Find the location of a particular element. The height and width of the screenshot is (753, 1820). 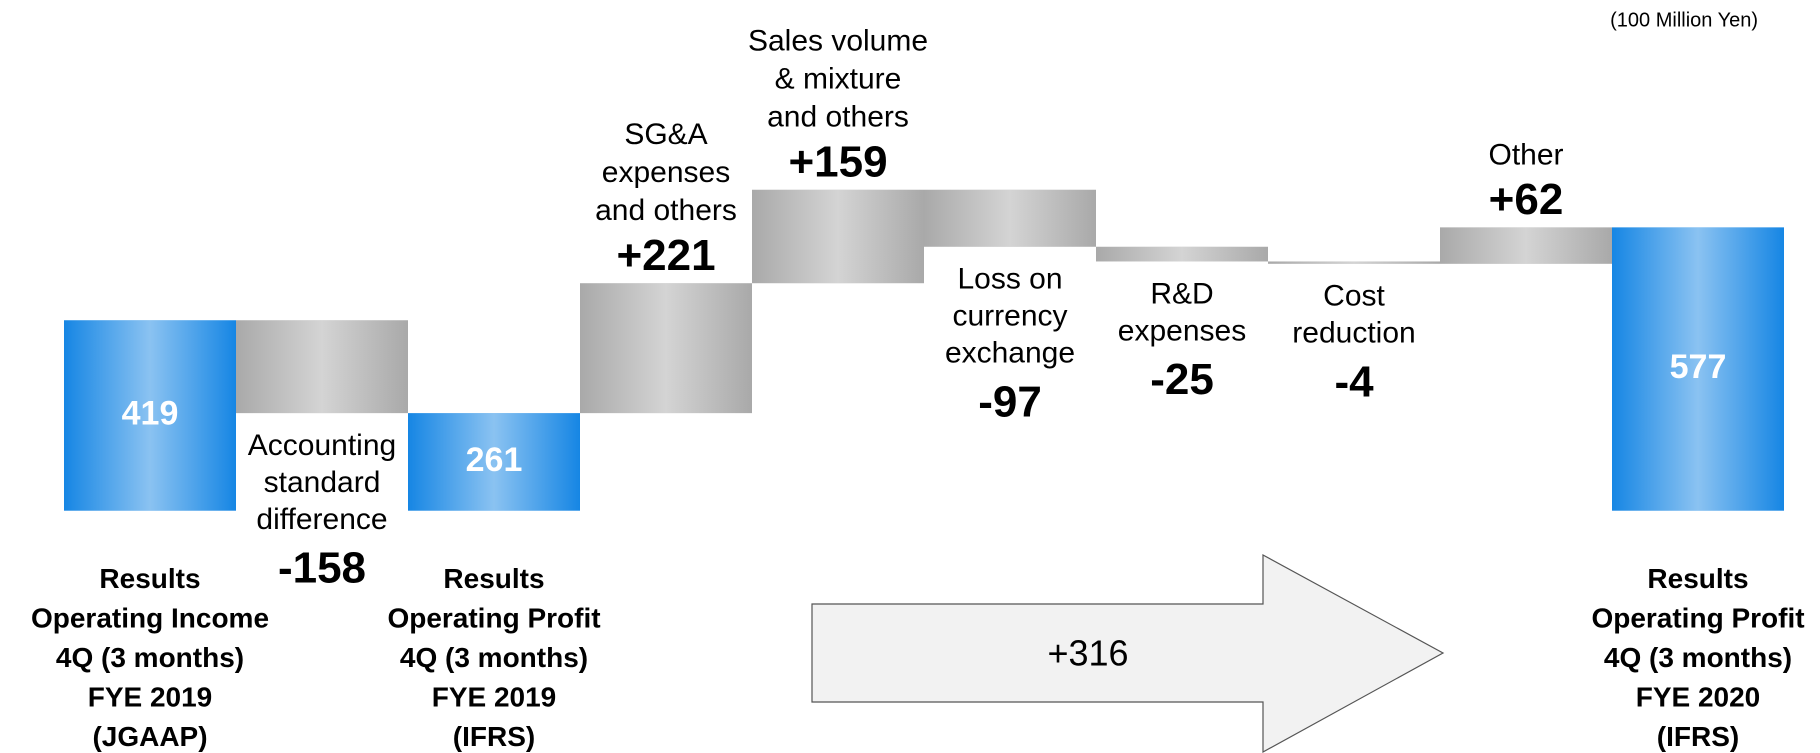

category-label: Operating Income is located at coordinates (150, 618).